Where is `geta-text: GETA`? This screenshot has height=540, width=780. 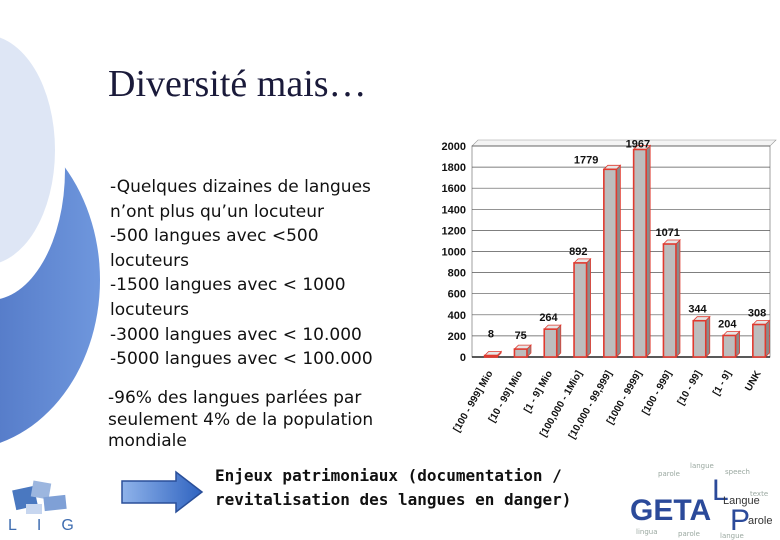
geta-text: GETA is located at coordinates (670, 510).